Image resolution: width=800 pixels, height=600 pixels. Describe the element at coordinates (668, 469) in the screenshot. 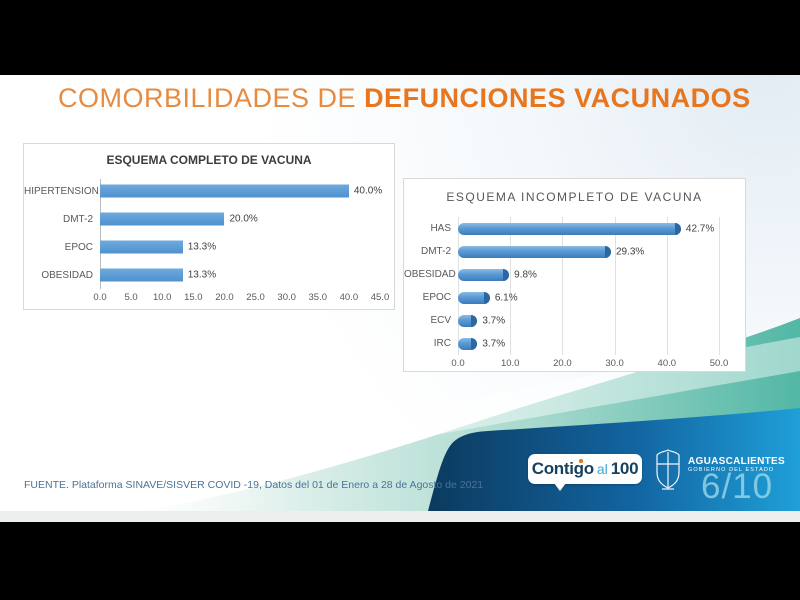

I see `aguascalientes-crest-icon` at that location.